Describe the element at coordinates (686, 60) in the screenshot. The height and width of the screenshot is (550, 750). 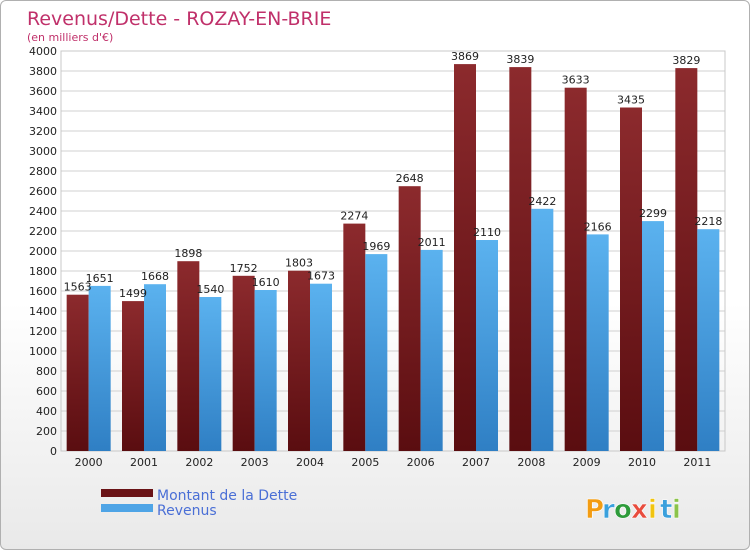
I see `data-label-debt: 3829` at that location.